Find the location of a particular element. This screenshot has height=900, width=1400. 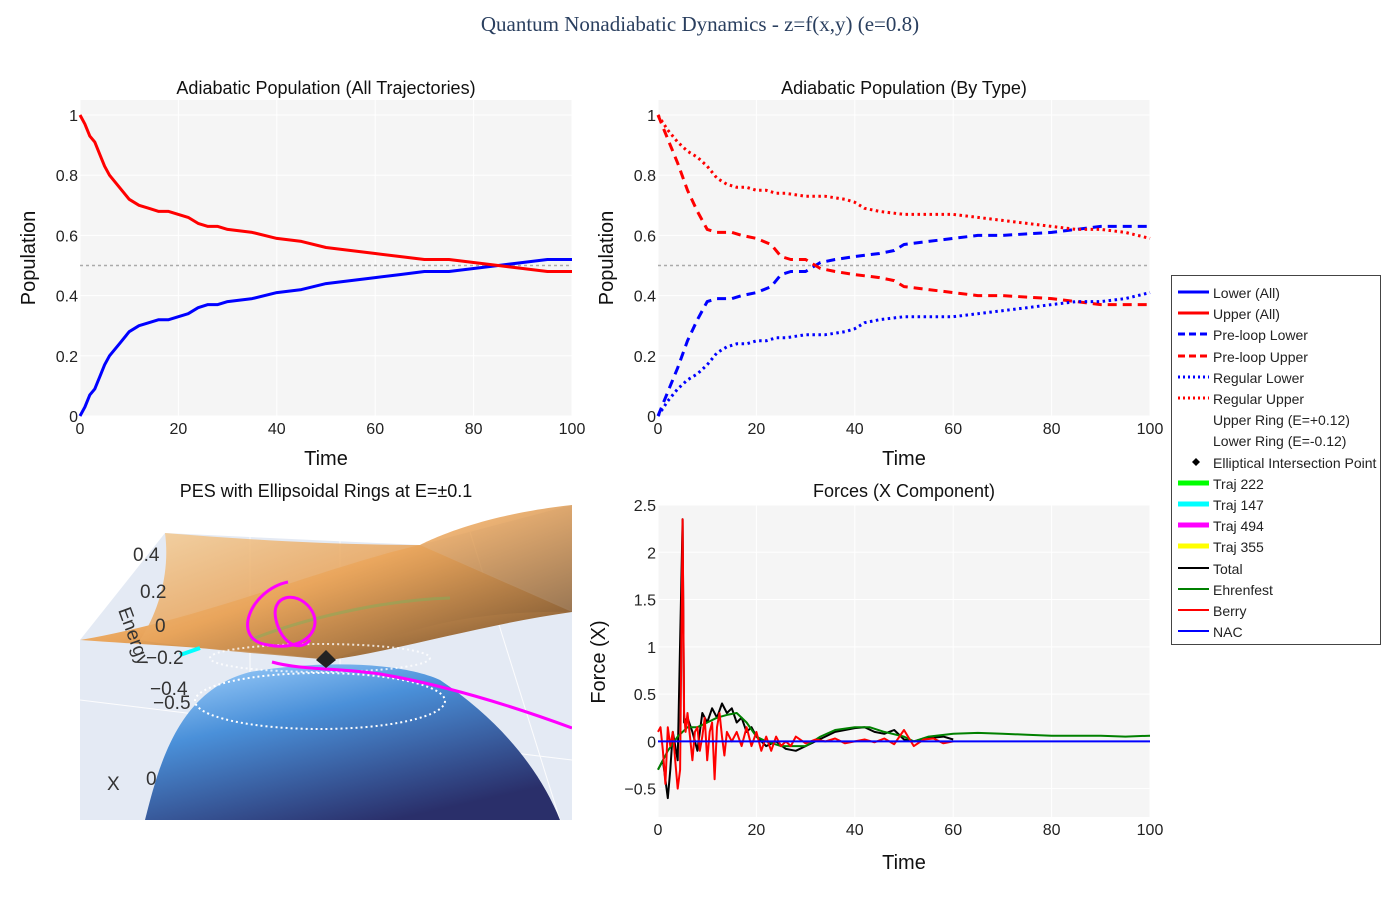

tick-layer: 0 20 40 60 80 100 0 0.2 0.4 0.6 0.8 1 is located at coordinates (899, 273).